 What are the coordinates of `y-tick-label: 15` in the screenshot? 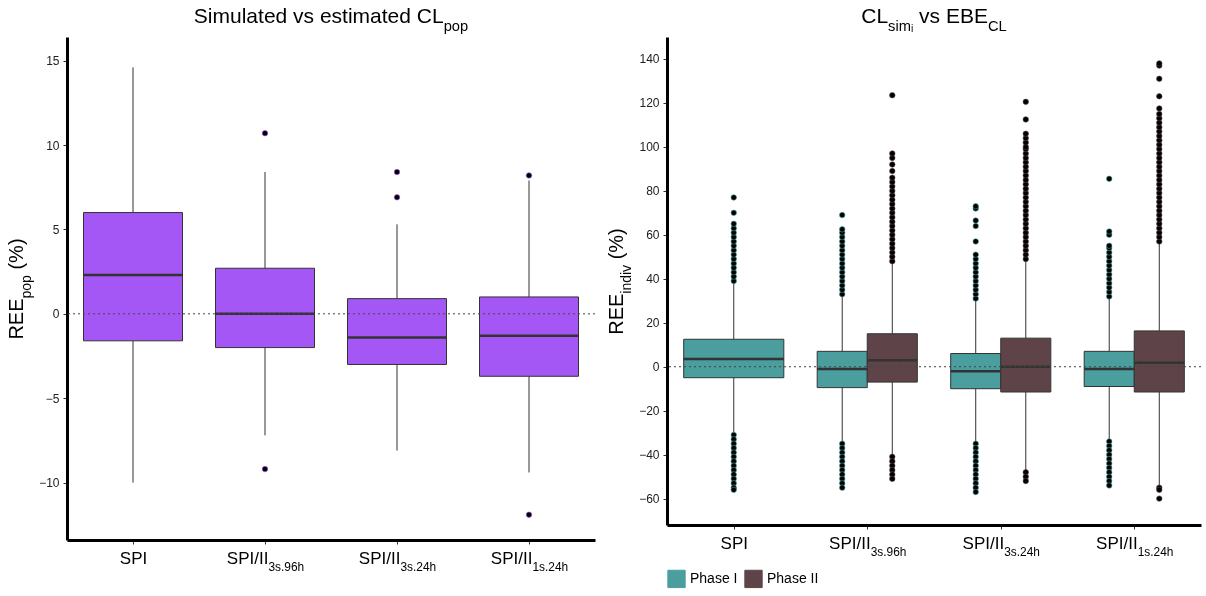 It's located at (53, 61).